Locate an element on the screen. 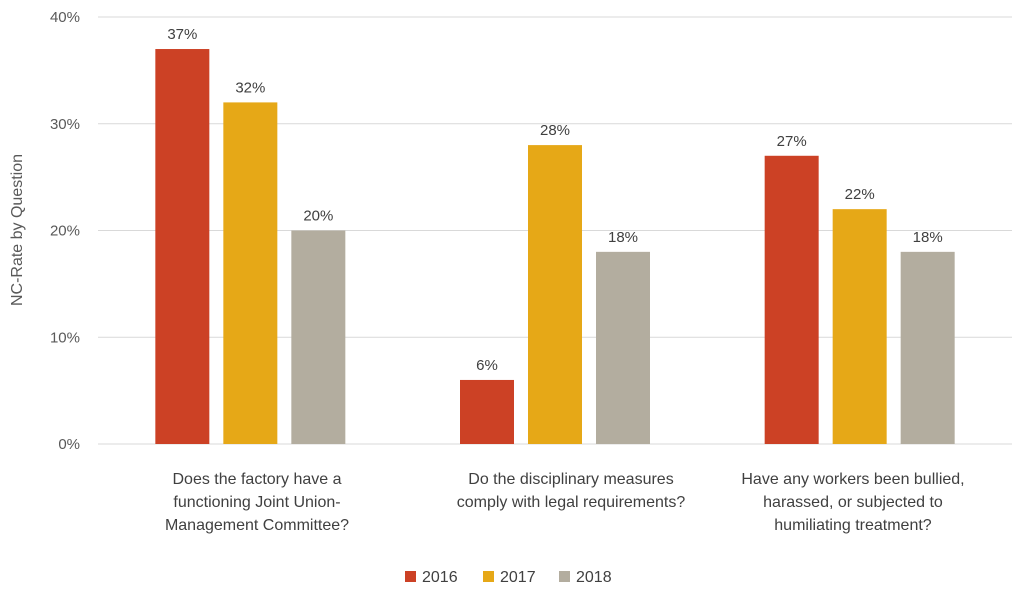  y-tick-label: 40% is located at coordinates (65, 17).